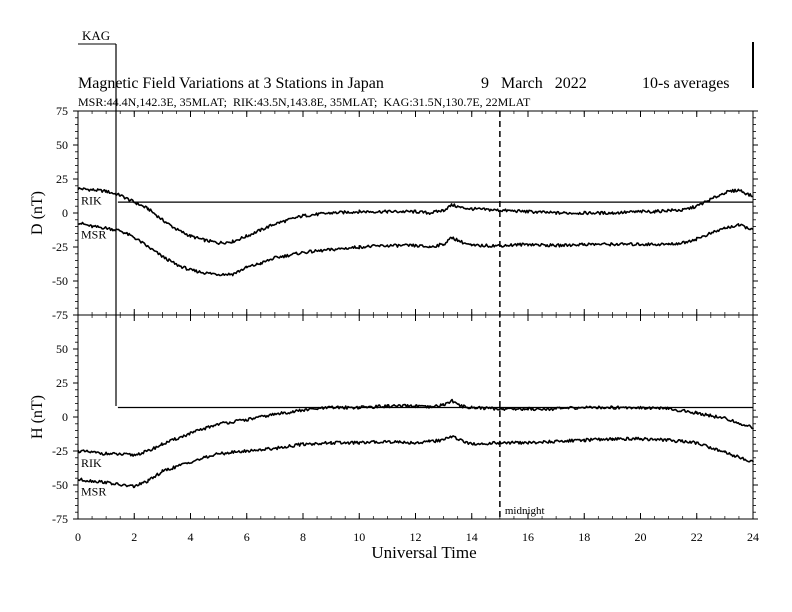  Describe the element at coordinates (62, 145) in the screenshot. I see `d-ytick-label: 50` at that location.